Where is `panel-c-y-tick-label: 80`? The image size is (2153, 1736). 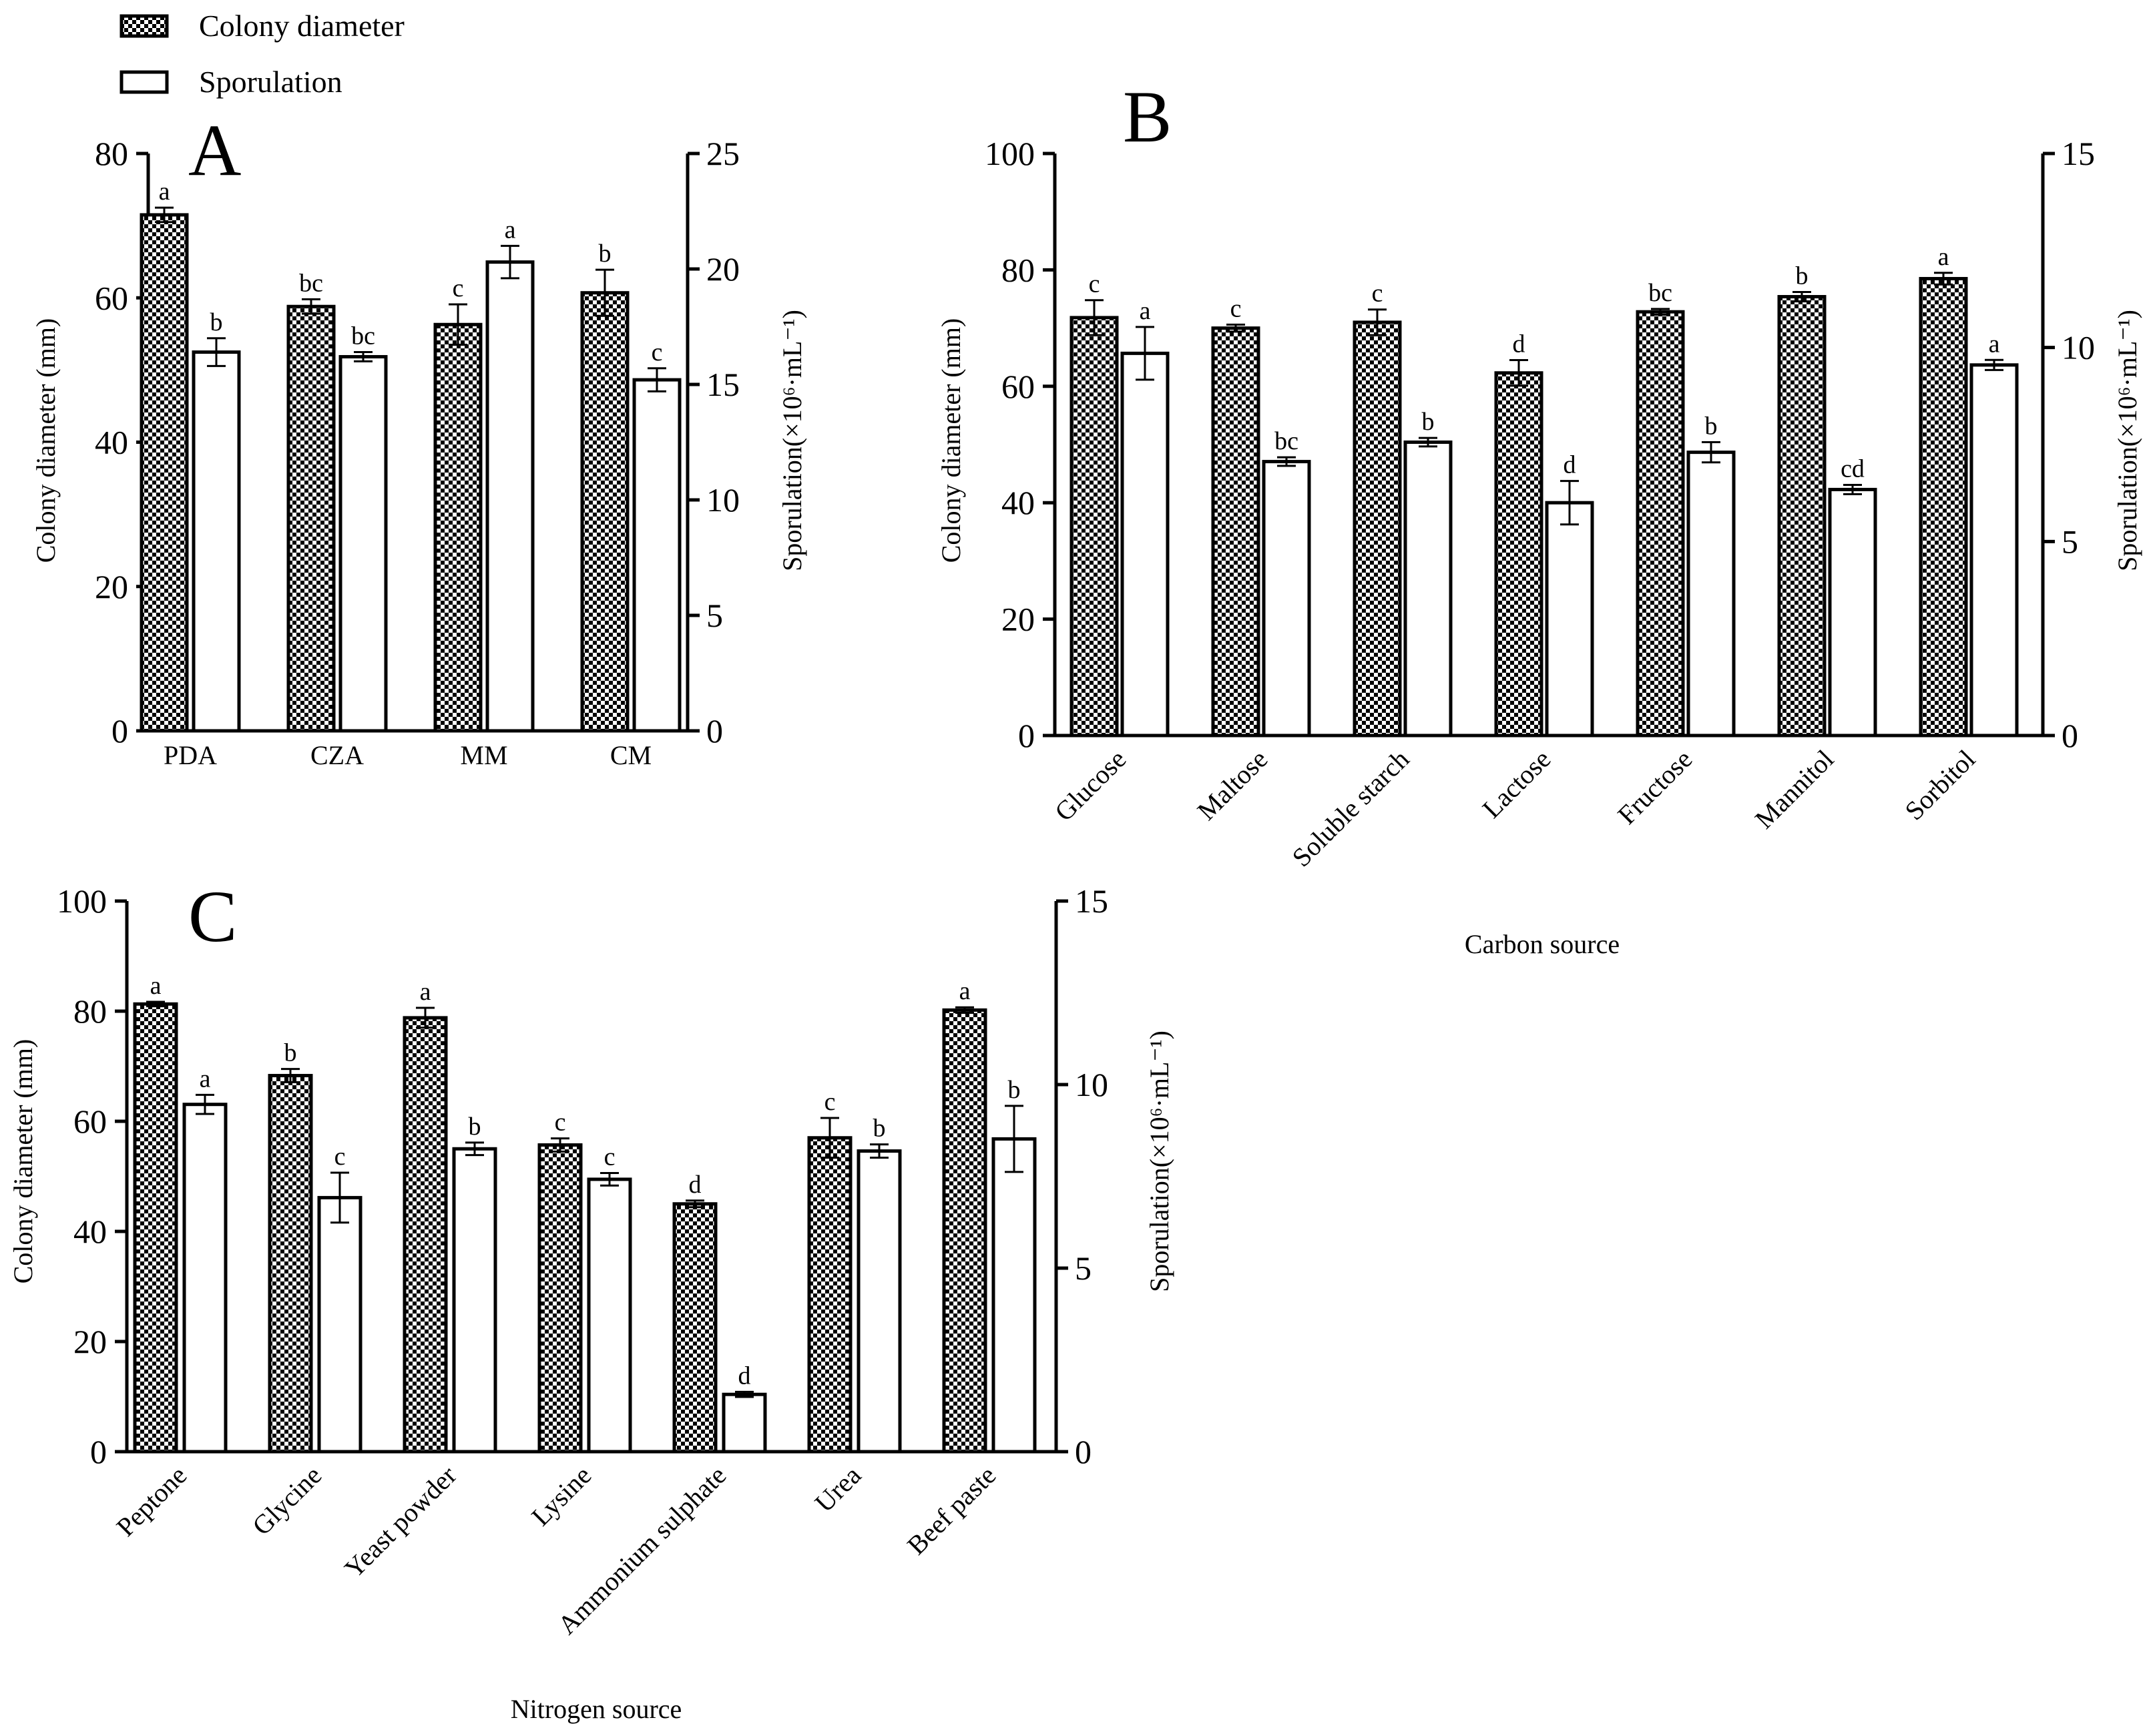
panel-c-y-tick-label: 80 is located at coordinates (90, 1011).